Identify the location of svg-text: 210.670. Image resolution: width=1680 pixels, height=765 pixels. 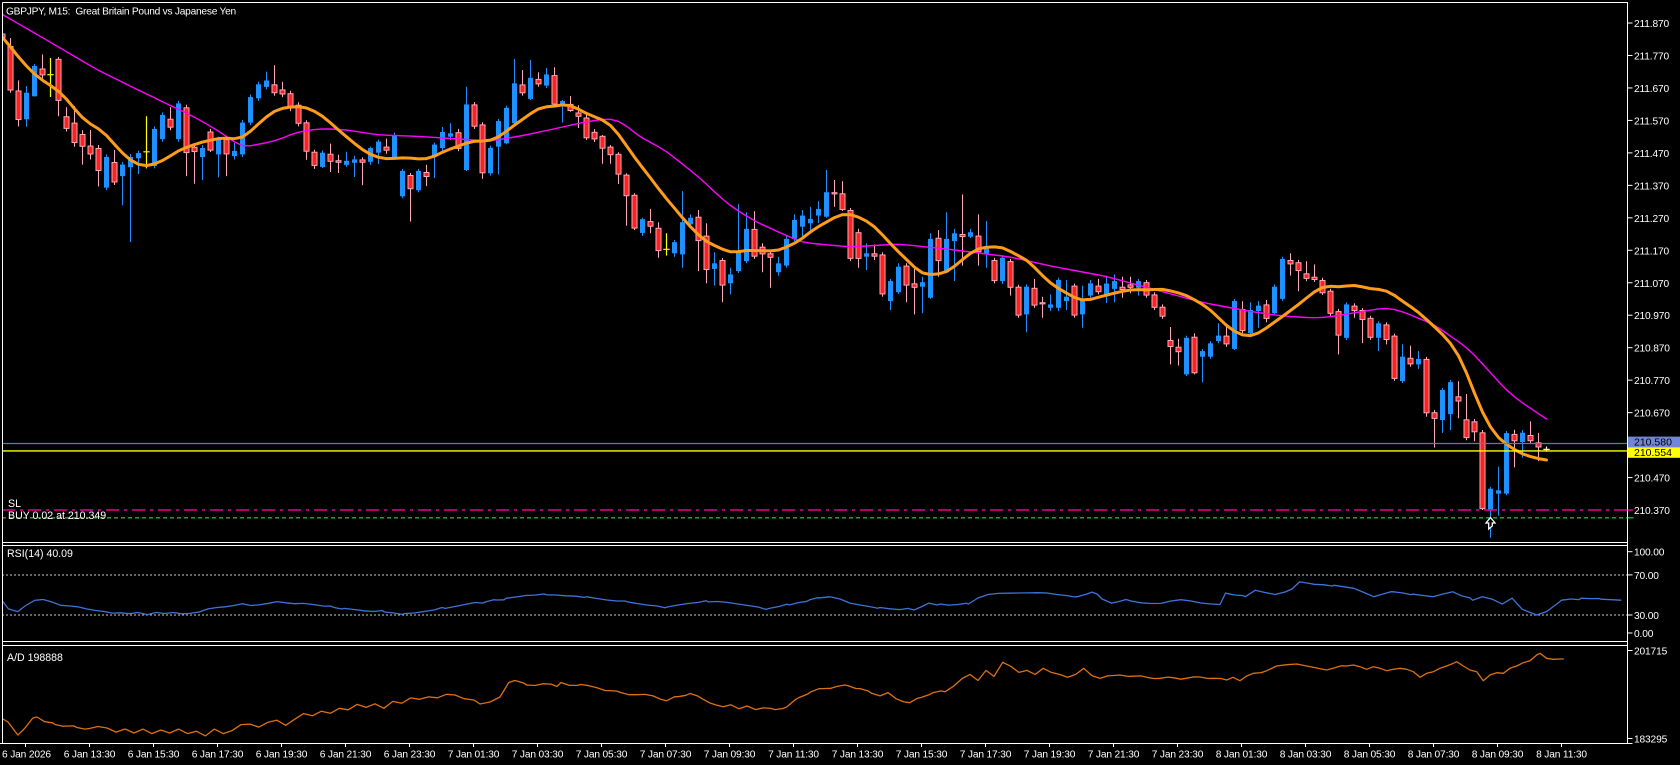
(1652, 414).